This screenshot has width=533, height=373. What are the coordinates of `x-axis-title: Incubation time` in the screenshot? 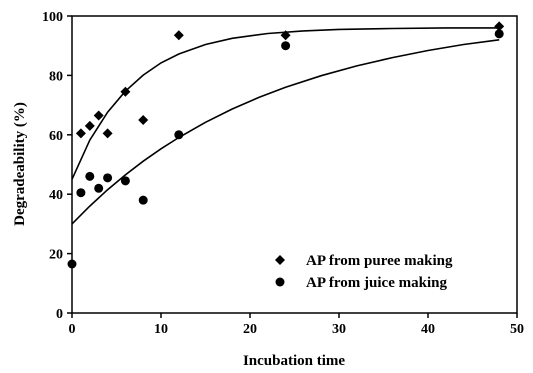 It's located at (294, 361).